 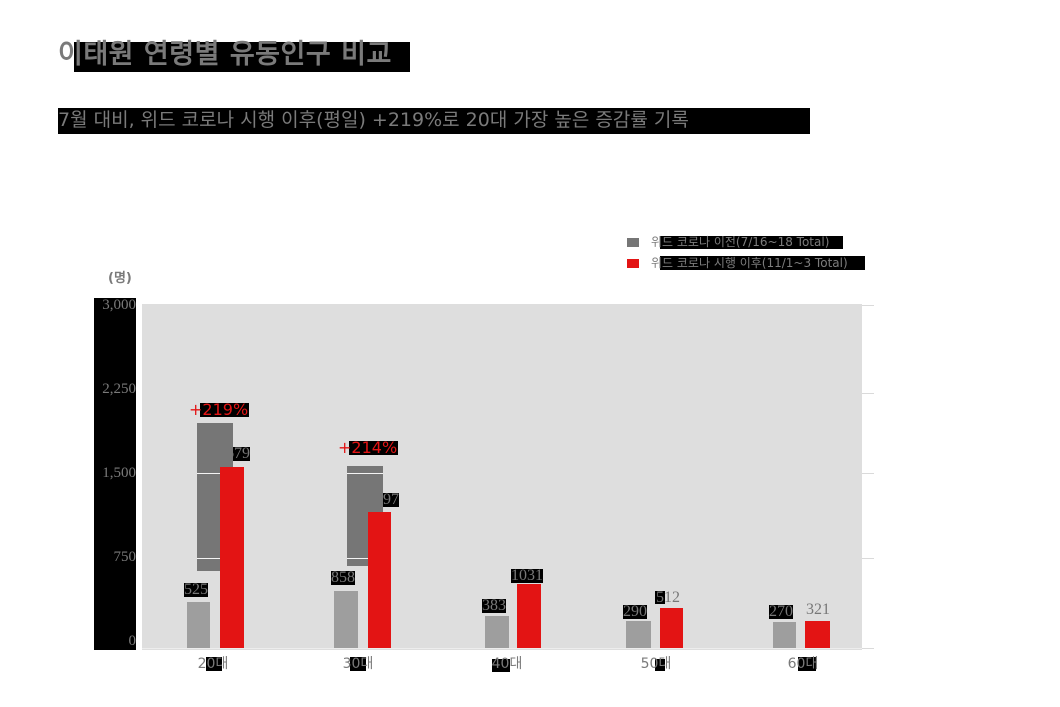 I want to click on value-label-before-20s: 525, so click(x=196, y=589).